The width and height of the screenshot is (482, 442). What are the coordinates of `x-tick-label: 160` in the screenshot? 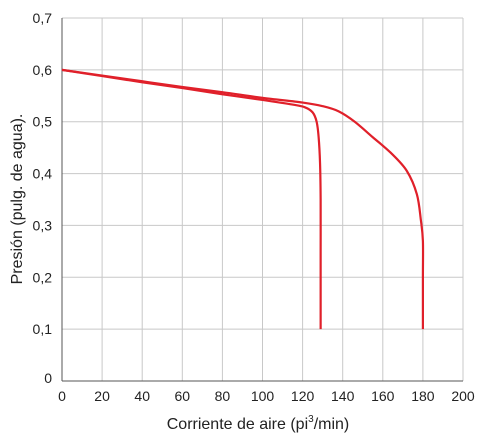 It's located at (383, 396).